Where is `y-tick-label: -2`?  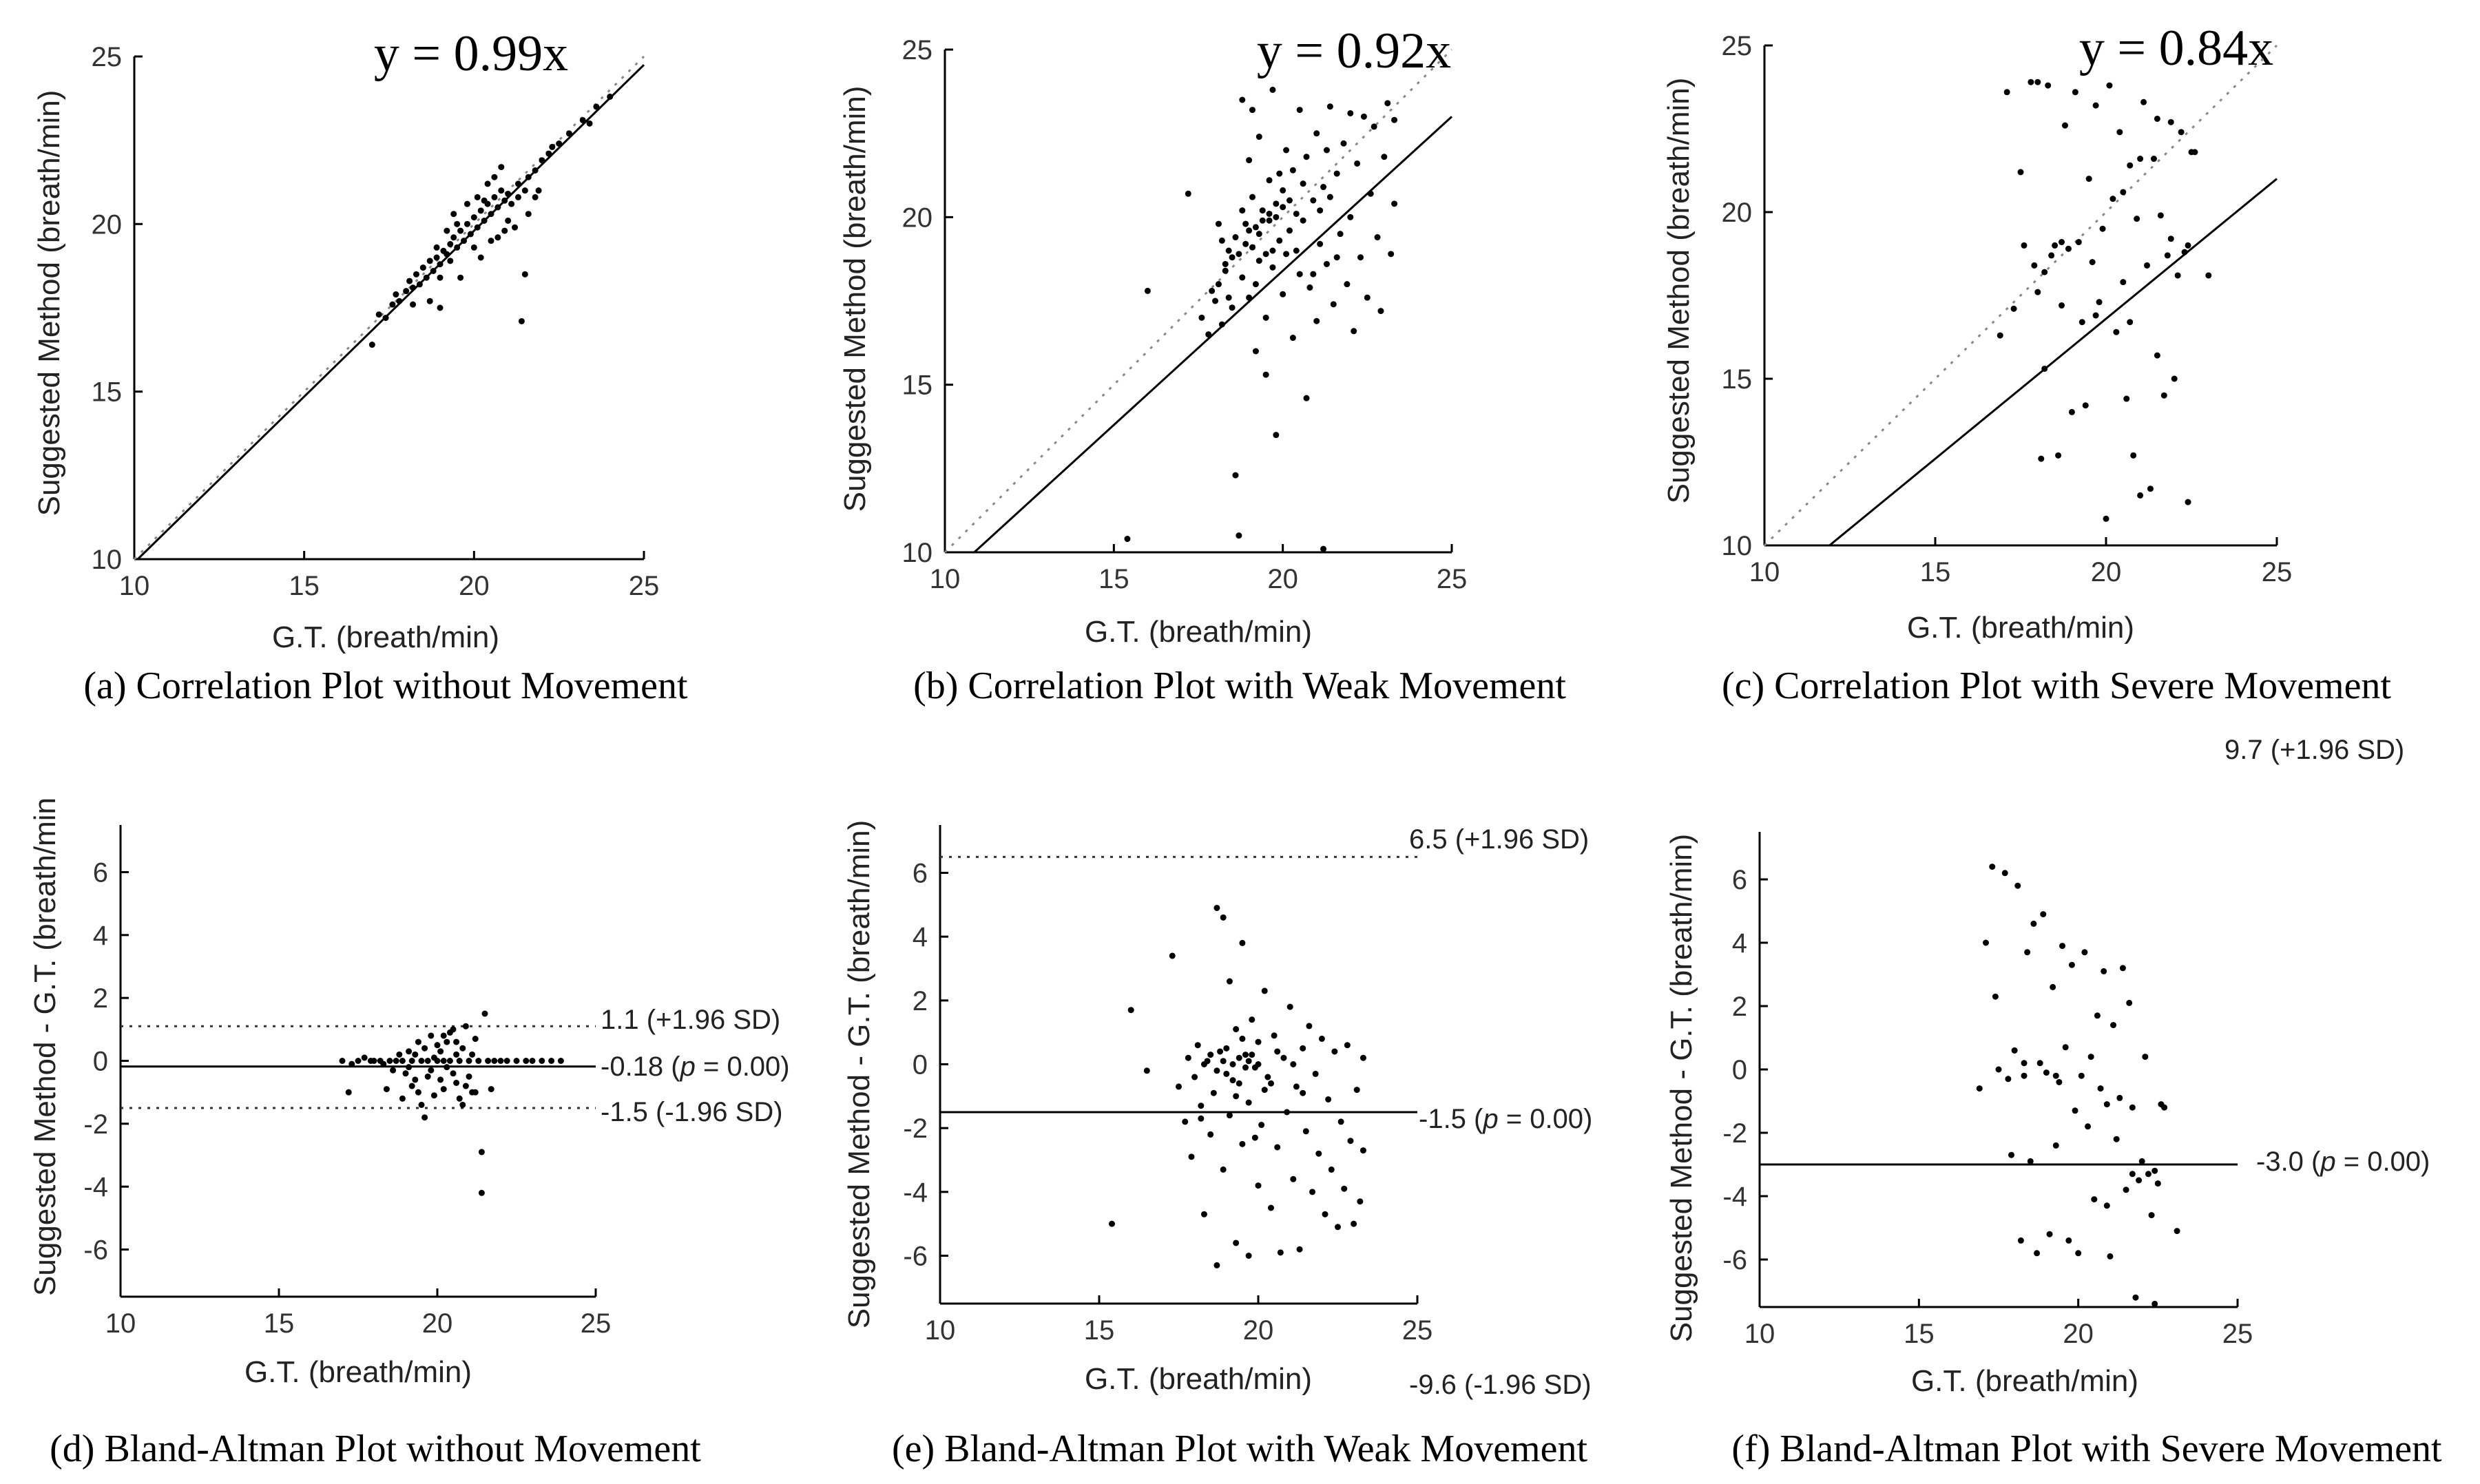 y-tick-label: -2 is located at coordinates (915, 1129).